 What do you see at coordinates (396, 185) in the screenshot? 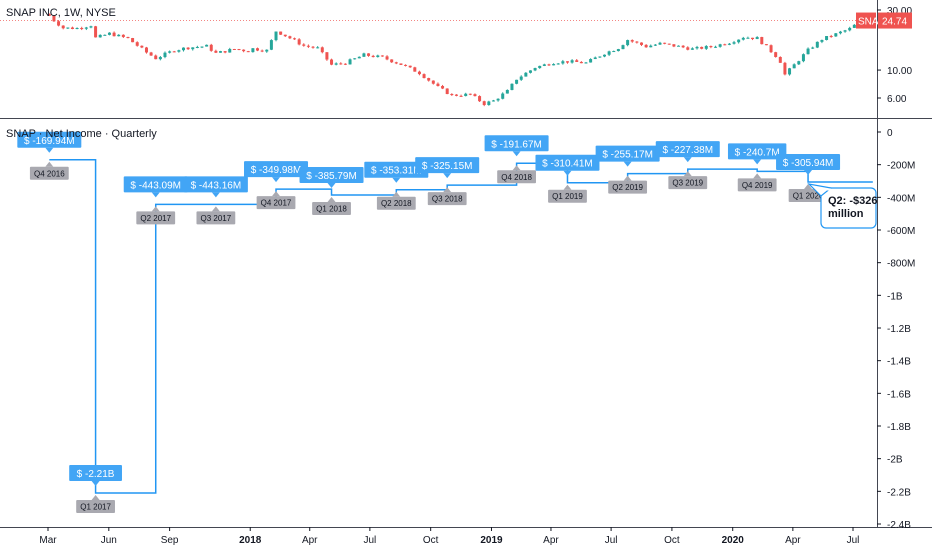
I see `data-point: $ -353.31M Q2 2018` at bounding box center [396, 185].